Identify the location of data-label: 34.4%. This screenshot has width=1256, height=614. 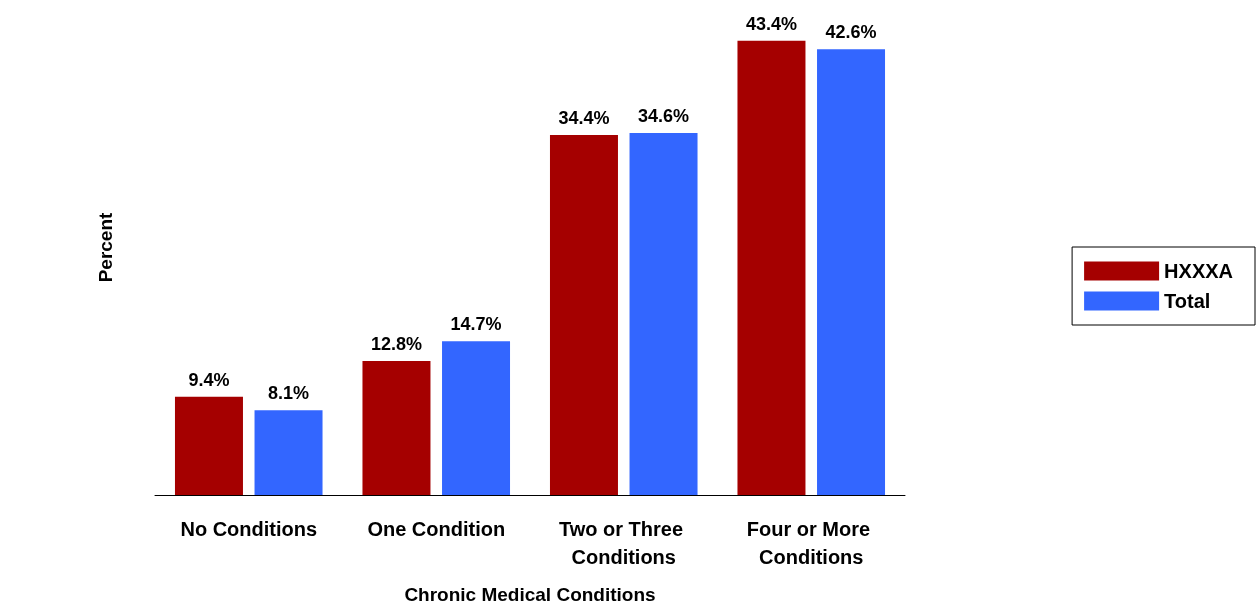
(584, 118).